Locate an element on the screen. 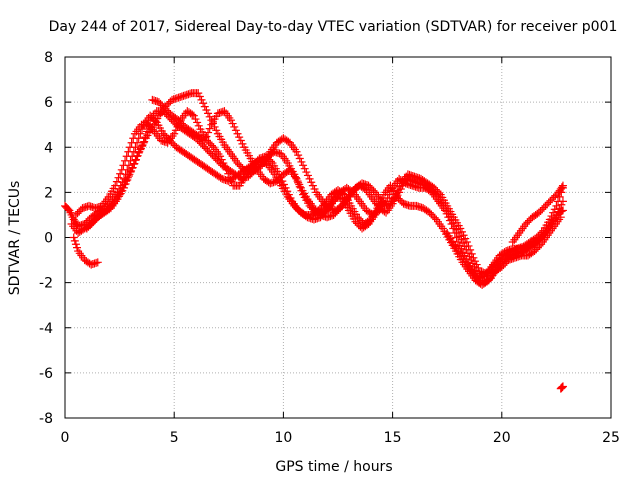 The width and height of the screenshot is (640, 480). x-tick-label: 25 is located at coordinates (611, 438).